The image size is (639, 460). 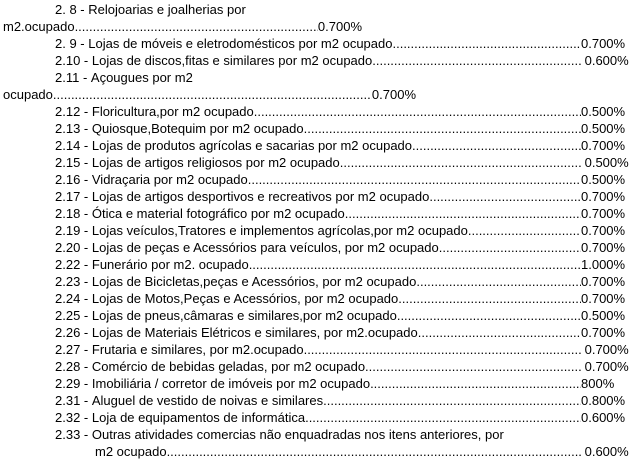 What do you see at coordinates (68, 145) in the screenshot?
I see `item-code: 2.14` at bounding box center [68, 145].